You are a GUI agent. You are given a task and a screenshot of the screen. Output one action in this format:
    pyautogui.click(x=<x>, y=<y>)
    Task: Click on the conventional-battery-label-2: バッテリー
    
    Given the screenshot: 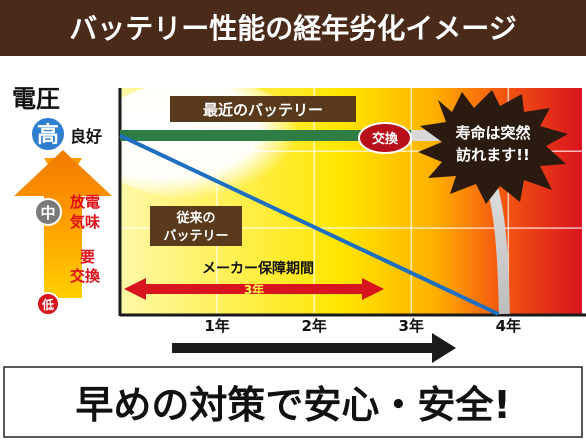 What is the action you would take?
    pyautogui.click(x=195, y=236)
    